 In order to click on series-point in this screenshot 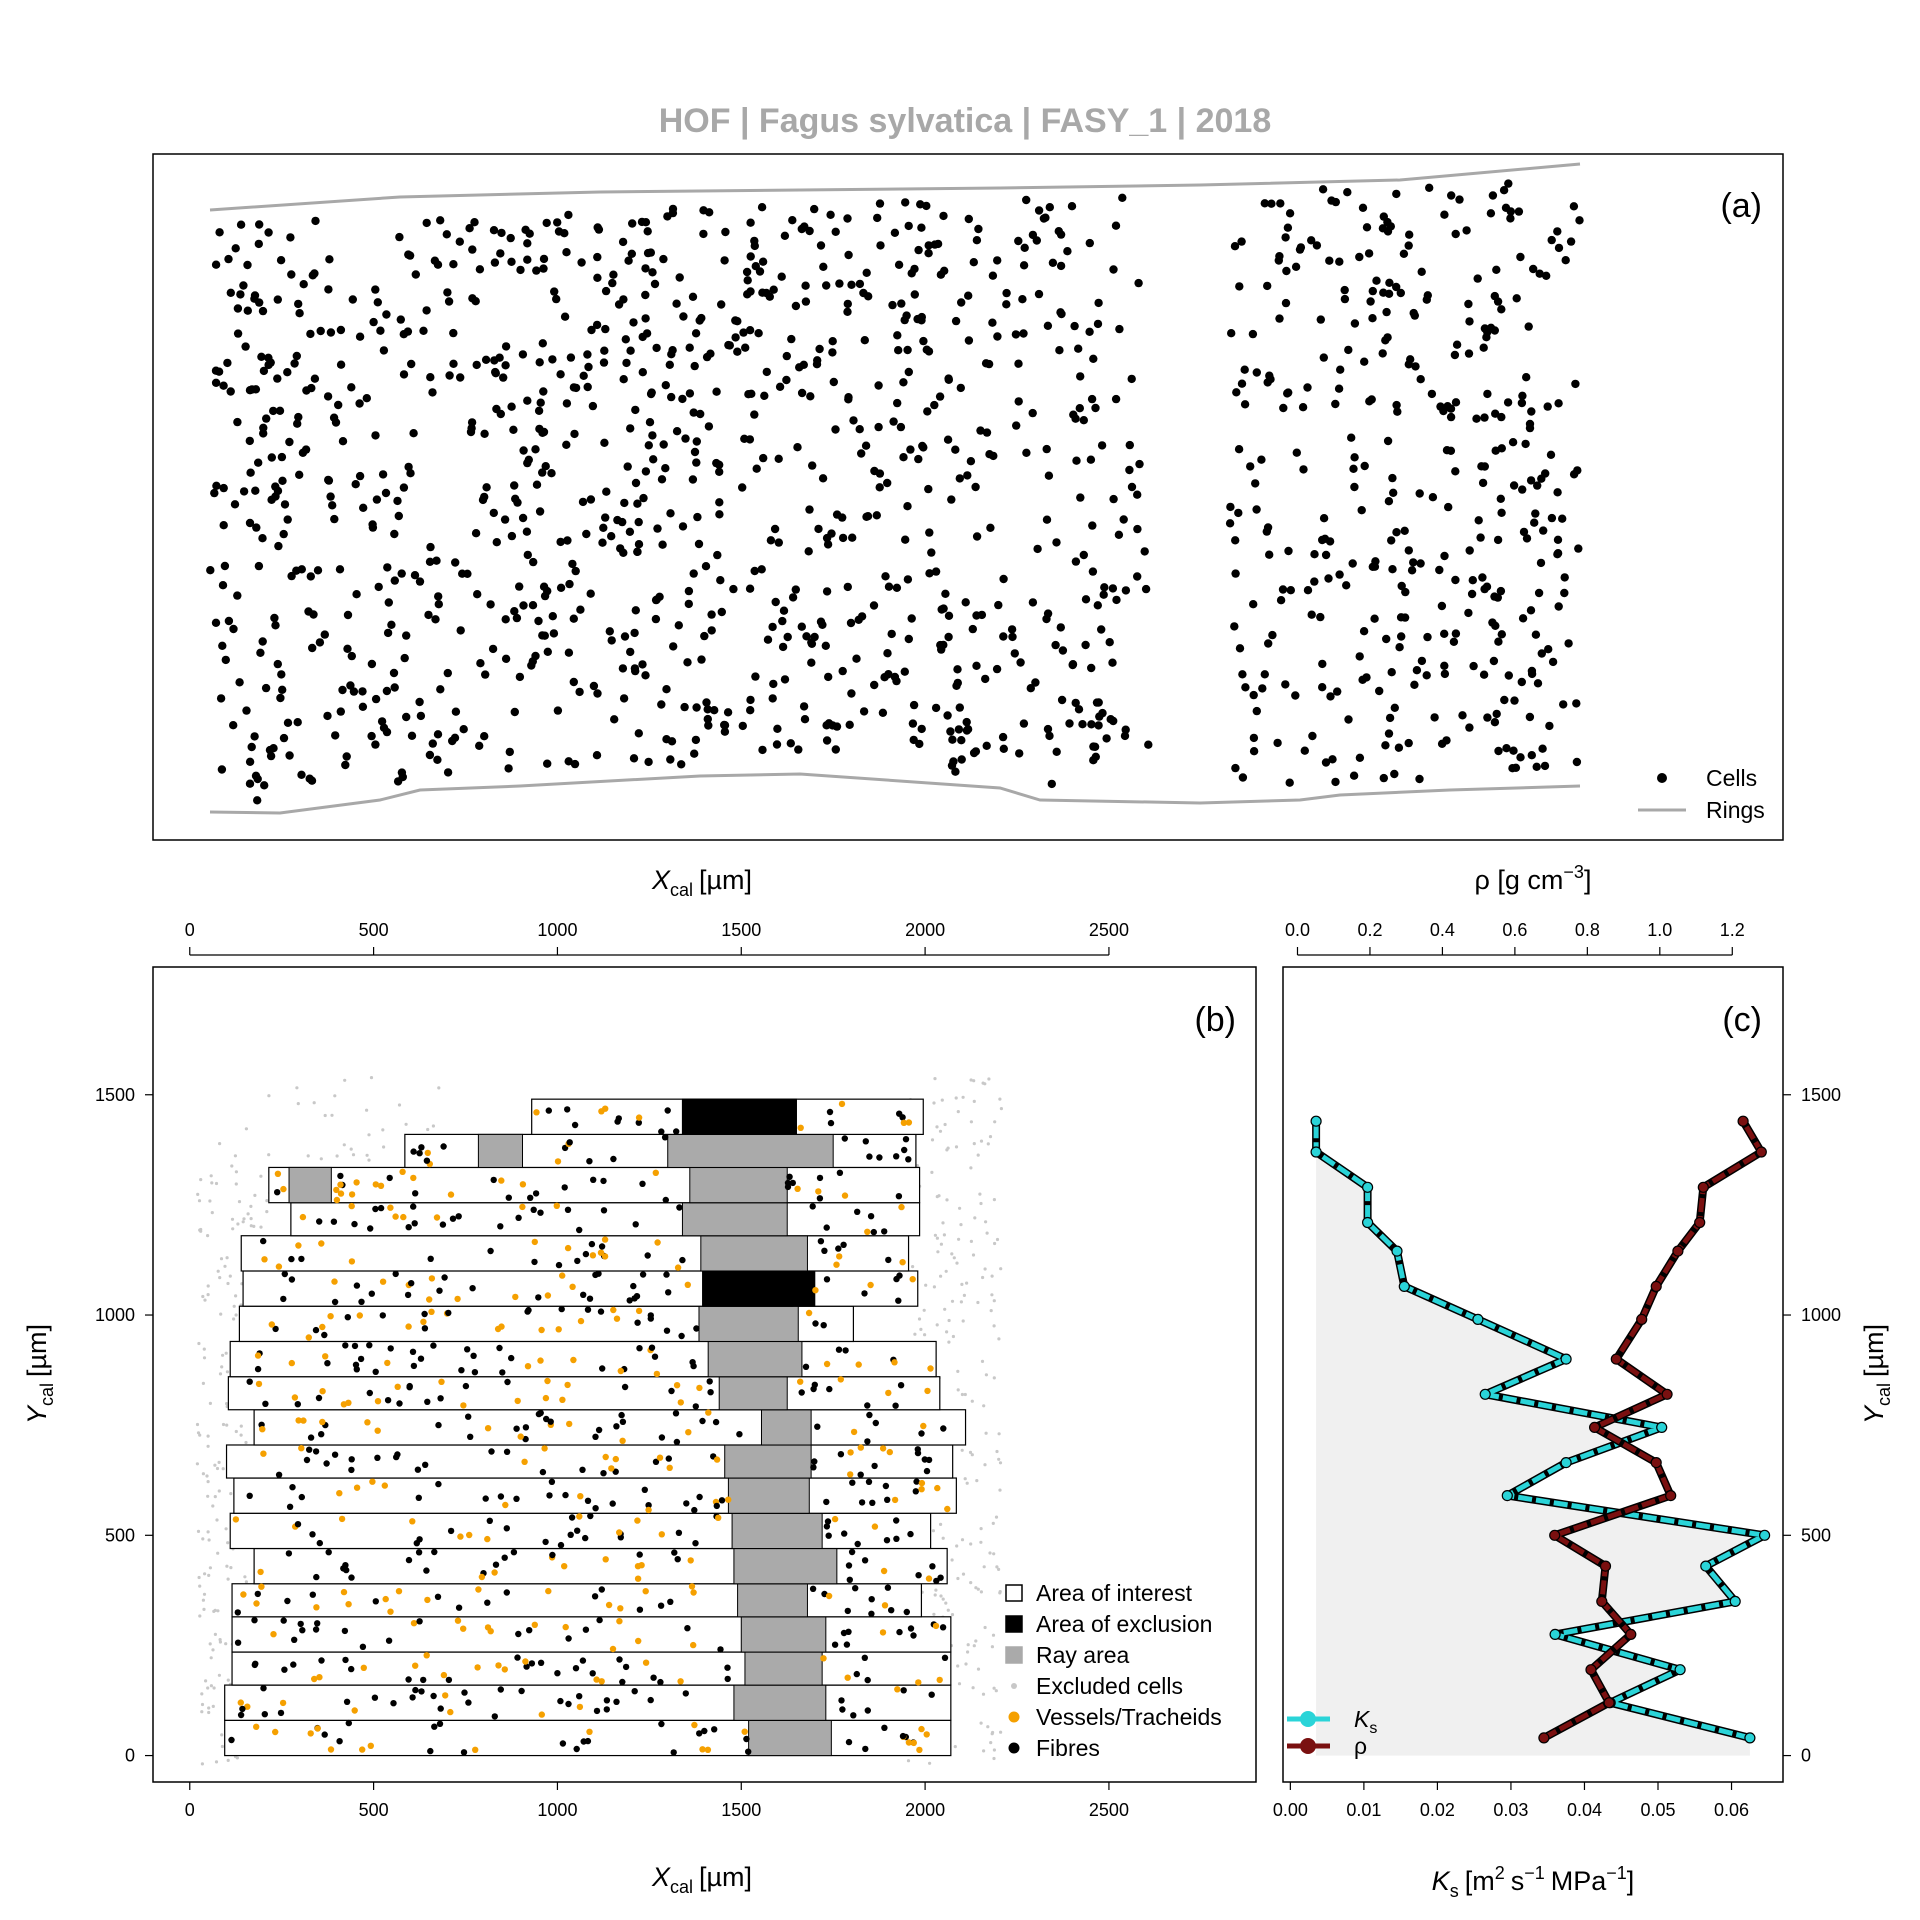, I will do `click(1594, 1427)`.